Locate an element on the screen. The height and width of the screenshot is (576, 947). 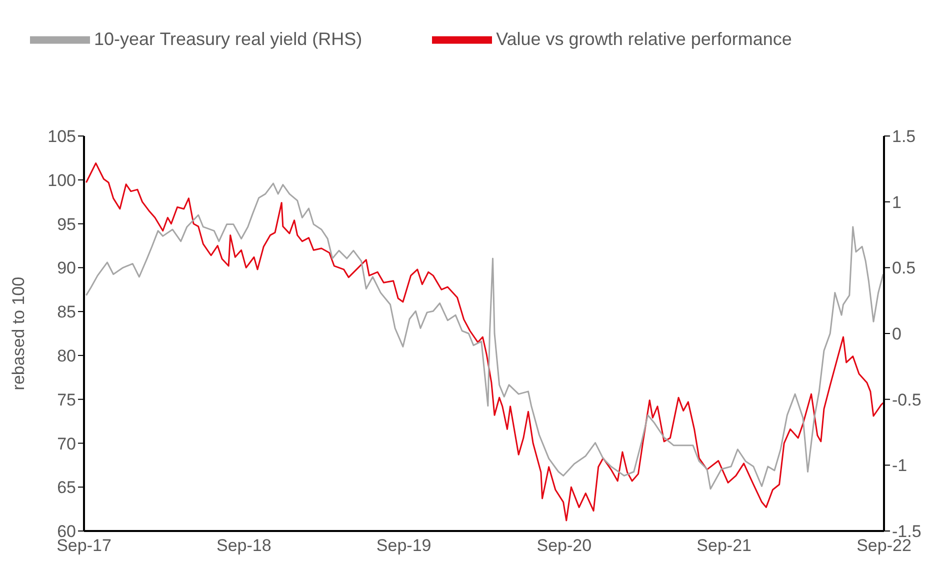
y-tick-label: 100 is located at coordinates (62, 180).